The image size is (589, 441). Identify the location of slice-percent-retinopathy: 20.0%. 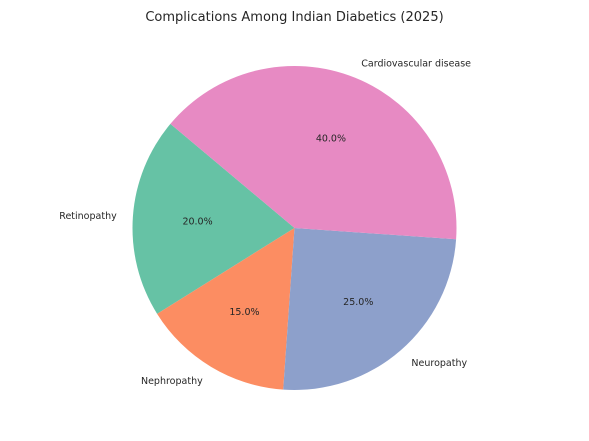
(197, 222).